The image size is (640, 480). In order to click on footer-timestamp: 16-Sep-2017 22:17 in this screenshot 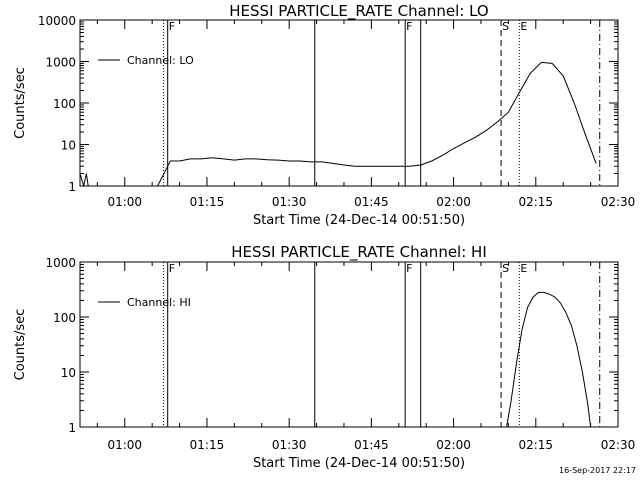, I will do `click(597, 470)`.